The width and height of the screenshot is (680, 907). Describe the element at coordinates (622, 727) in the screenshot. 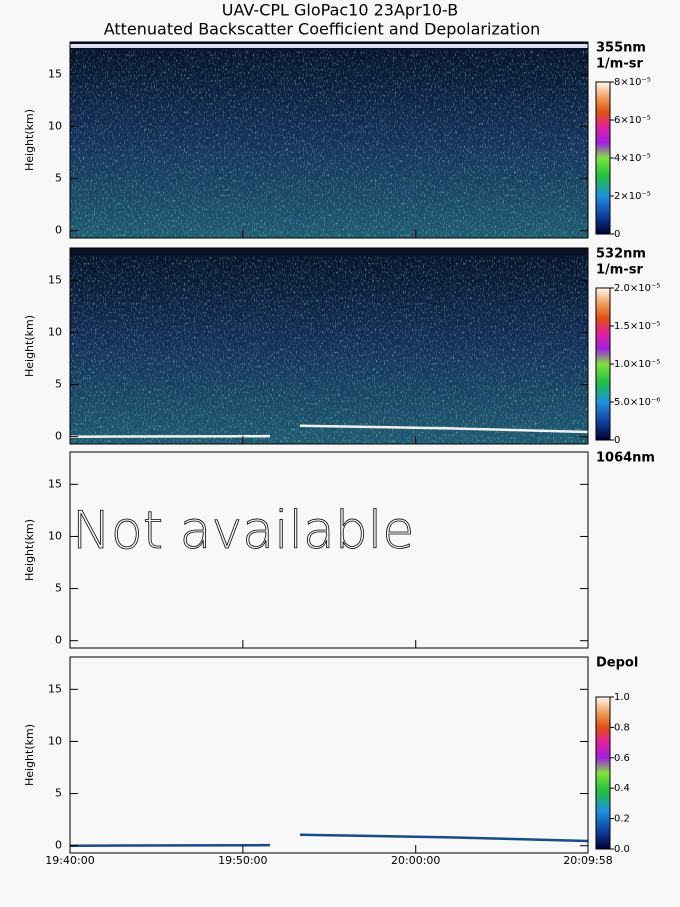

I see `colorbar-tick-label: 0.8` at that location.